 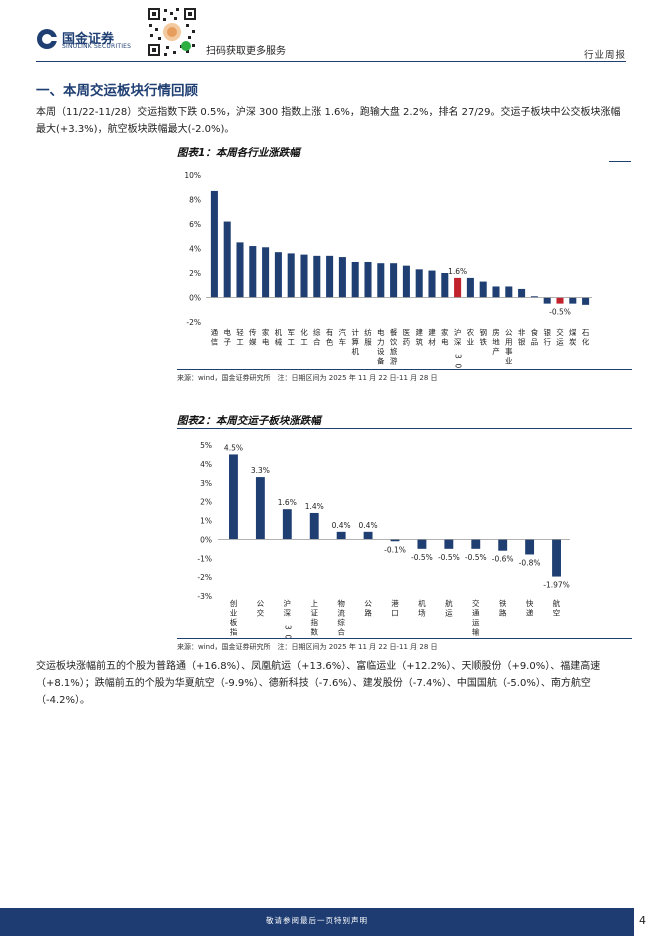 What do you see at coordinates (404, 369) in the screenshot?
I see `figure1-bottom-rule` at bounding box center [404, 369].